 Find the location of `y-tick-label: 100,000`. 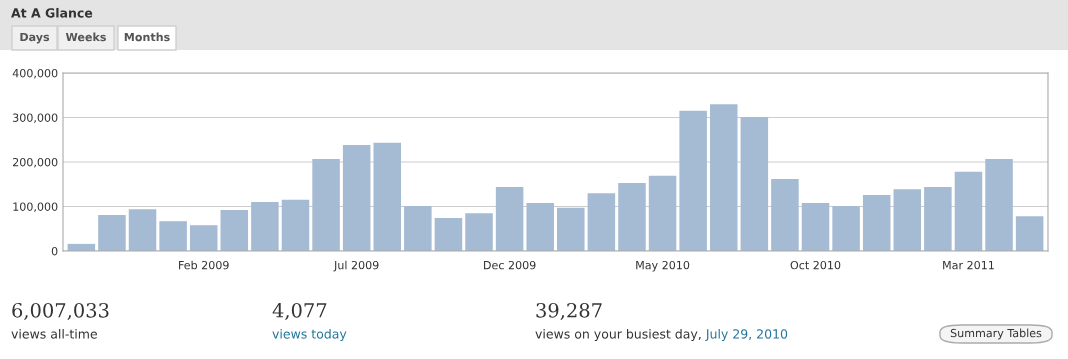

y-tick-label: 100,000 is located at coordinates (35, 207).